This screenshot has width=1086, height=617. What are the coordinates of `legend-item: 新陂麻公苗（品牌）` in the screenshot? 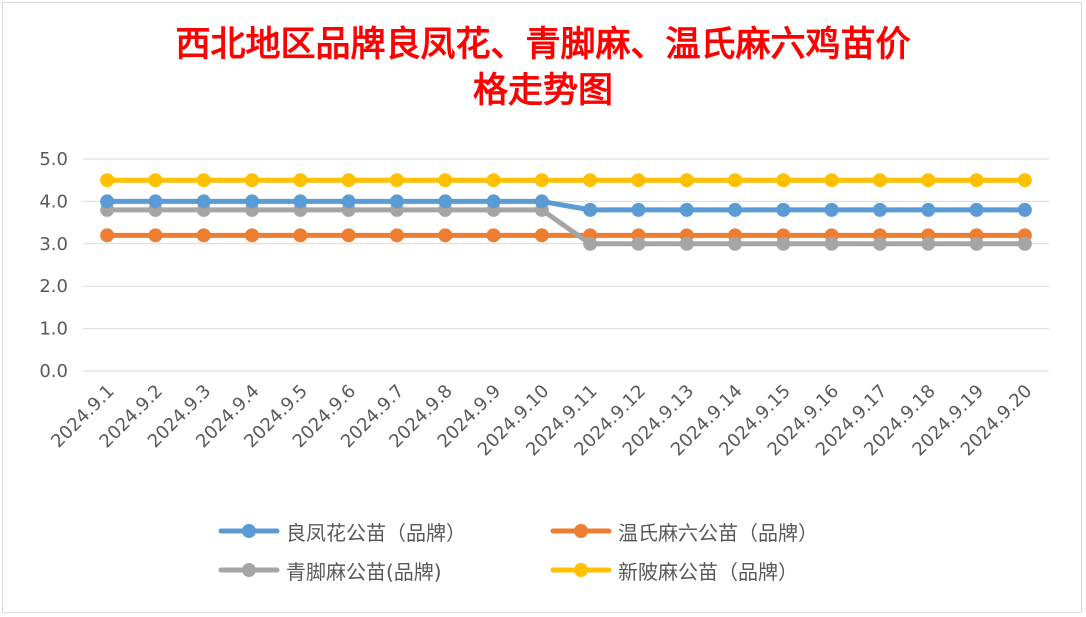 It's located at (674, 570).